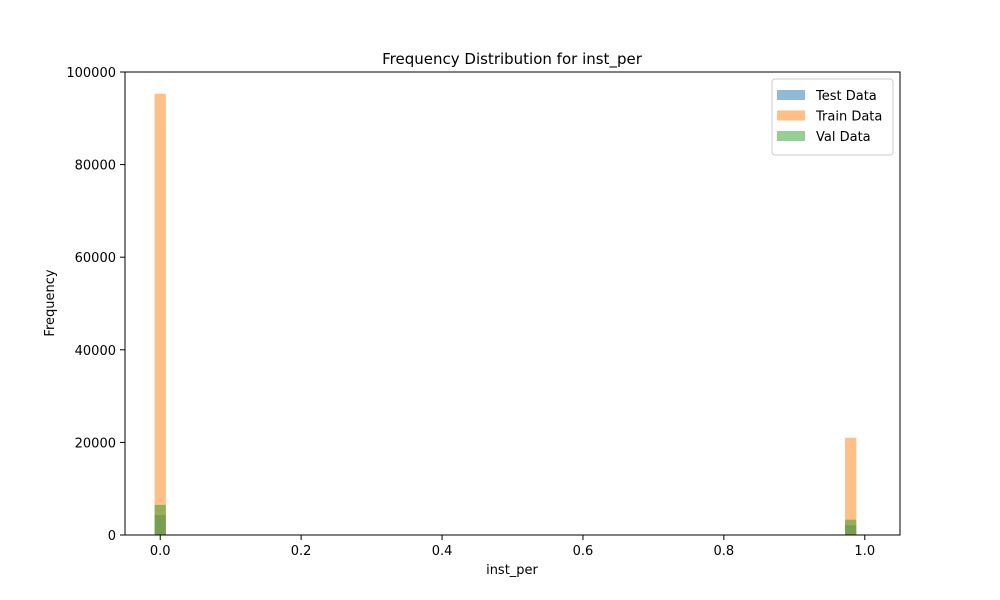  I want to click on x-axis-label: inst_per, so click(512, 570).